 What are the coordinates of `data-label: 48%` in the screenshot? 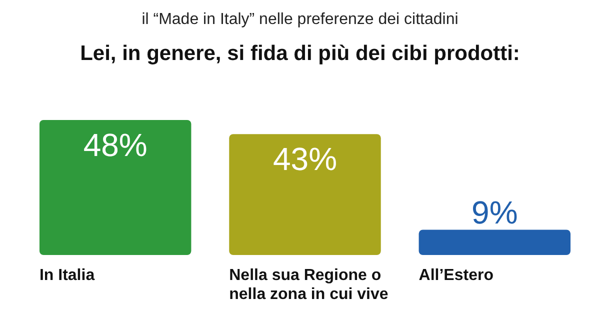 It's located at (115, 145).